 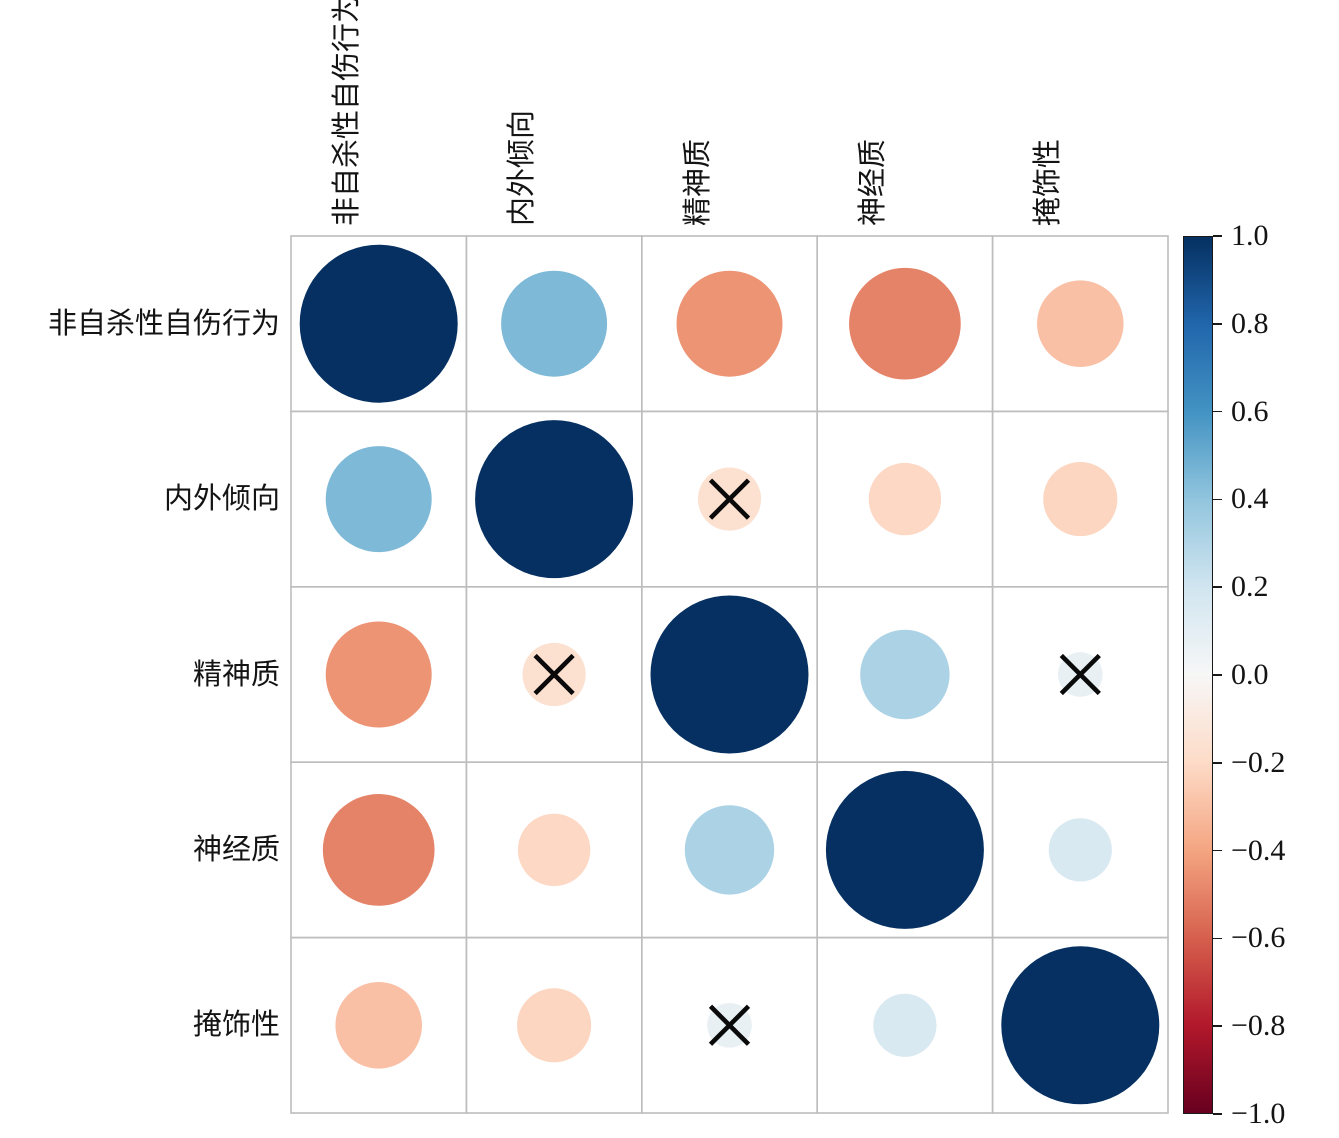 I want to click on colorbar-tick-label: 0.4, so click(x=1250, y=499).